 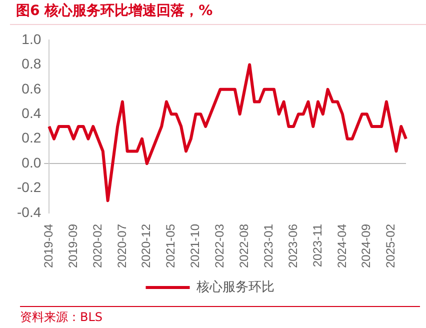 I want to click on x-tick-label: 2019-09, so click(x=73, y=246).